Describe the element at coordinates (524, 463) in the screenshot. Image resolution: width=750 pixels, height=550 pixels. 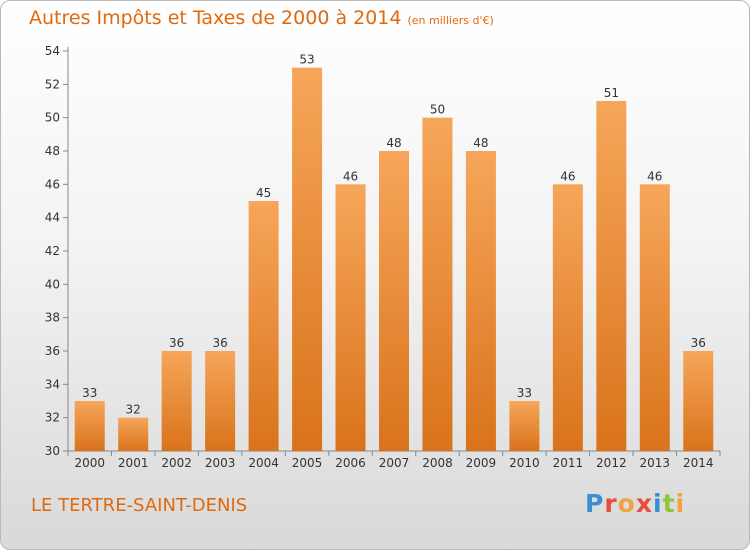
I see `x-tick-label: 2010` at that location.